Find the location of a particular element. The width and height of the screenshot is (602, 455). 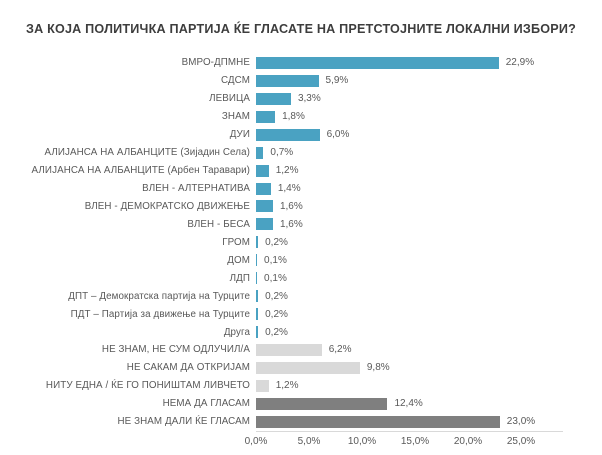

category-label: ЗНАМ is located at coordinates (235, 117).